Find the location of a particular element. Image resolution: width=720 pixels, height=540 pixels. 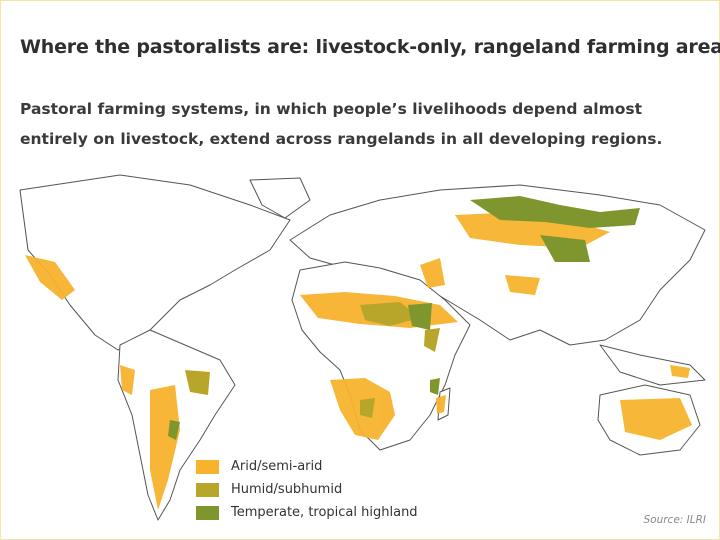

legend-swatch-highland is located at coordinates (207, 512).